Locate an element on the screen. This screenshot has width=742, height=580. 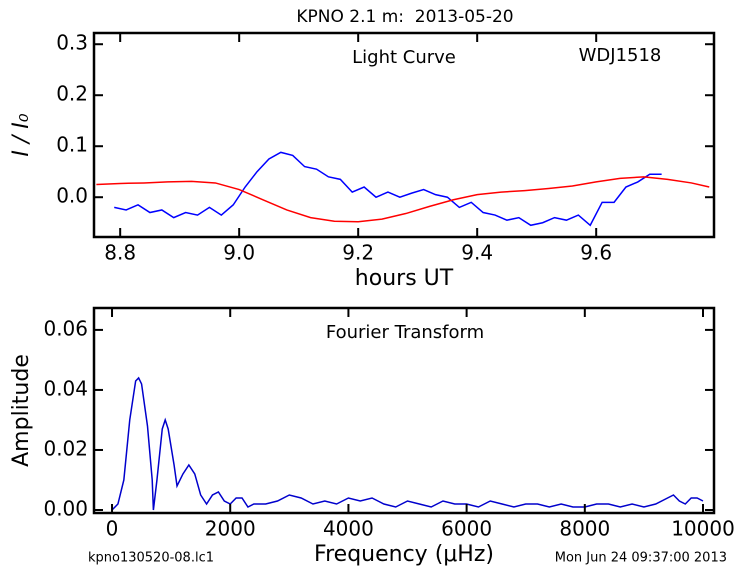
footer-right: Mon Jun 24 09:37:00 2013 is located at coordinates (641, 558).